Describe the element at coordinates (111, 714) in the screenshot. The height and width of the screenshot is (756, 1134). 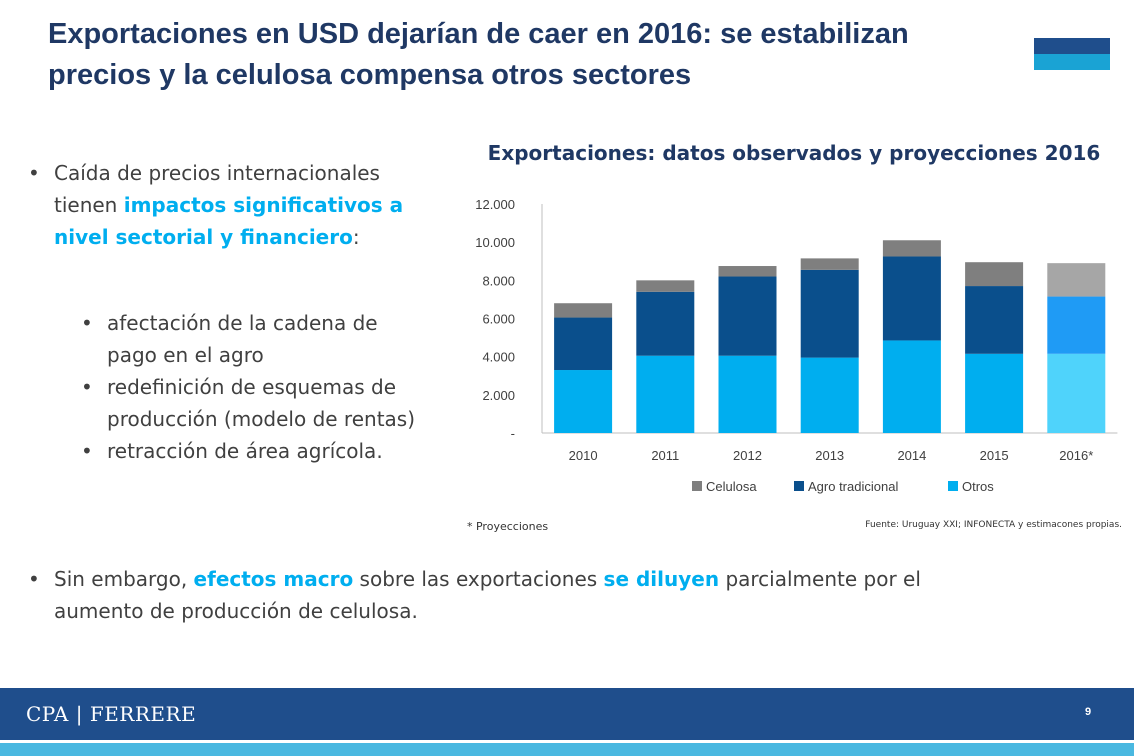
I see `footer-brand-logo: CPA | FERRERE` at that location.